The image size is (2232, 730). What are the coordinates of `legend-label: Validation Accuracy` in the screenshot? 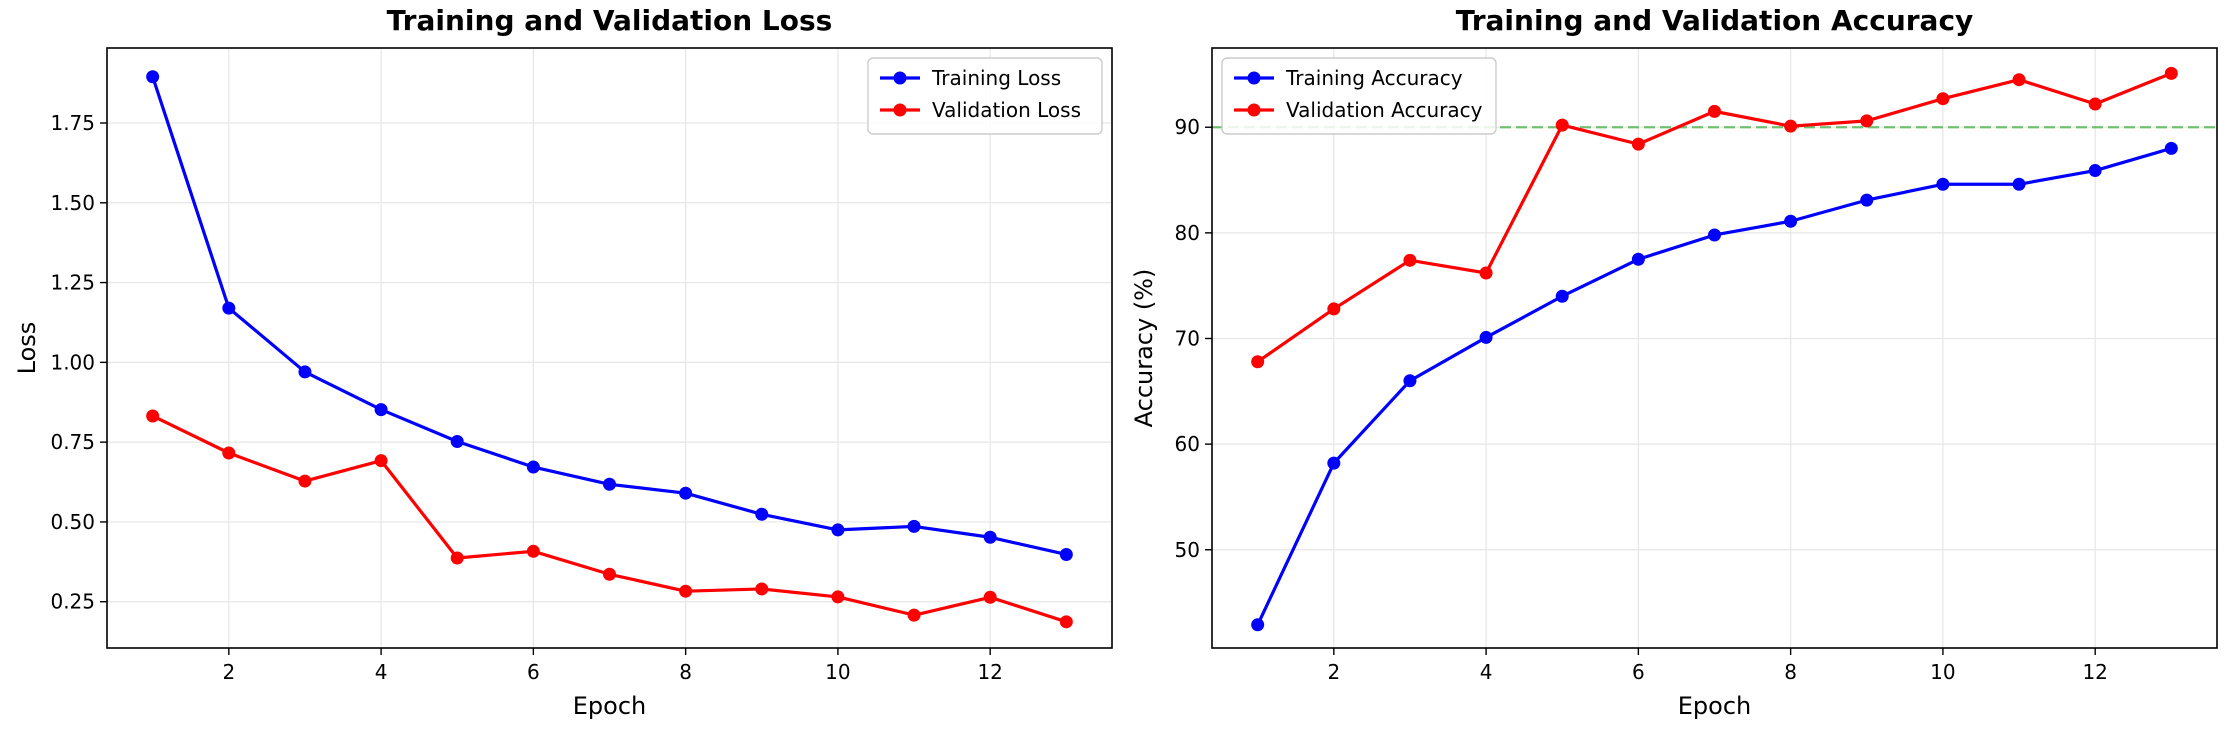 It's located at (1384, 110).